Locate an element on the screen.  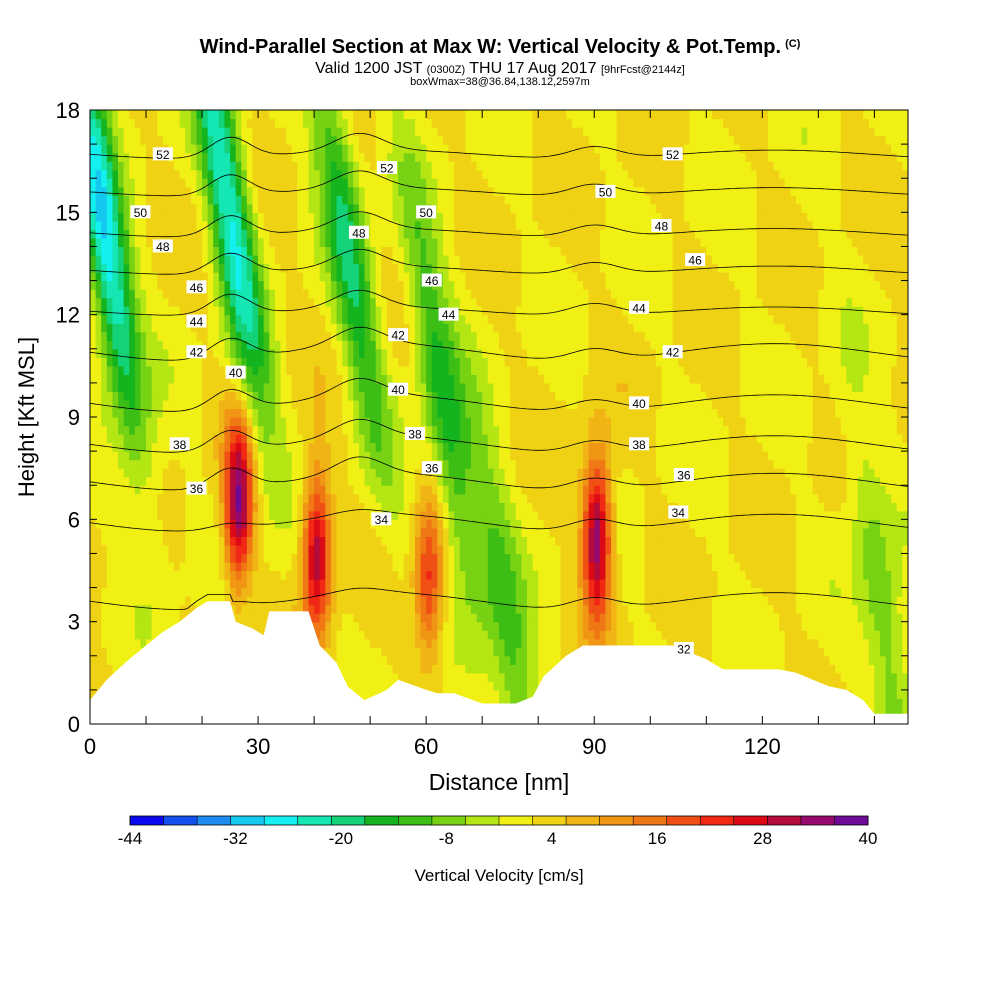
forecast-tag: [9hrFcst@2144z] is located at coordinates (642, 70).